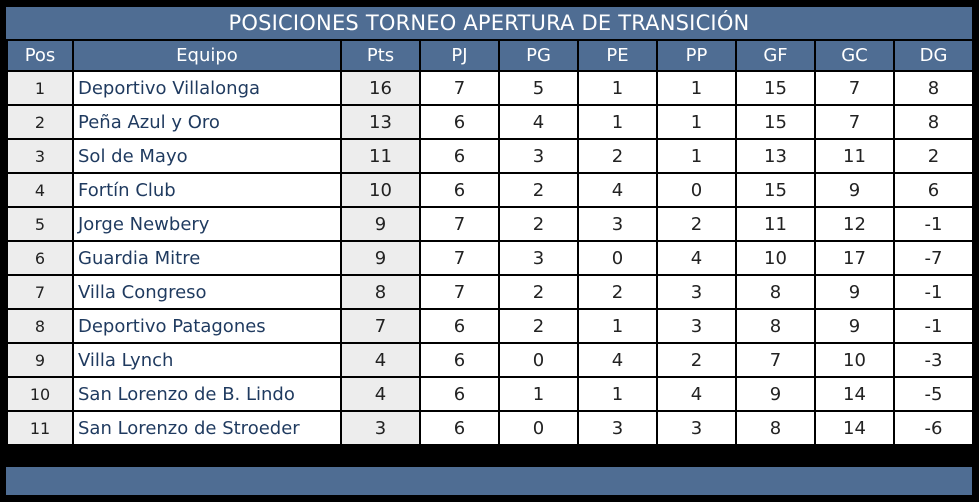 The width and height of the screenshot is (979, 502). What do you see at coordinates (854, 224) in the screenshot?
I see `gc-cell: 12` at bounding box center [854, 224].